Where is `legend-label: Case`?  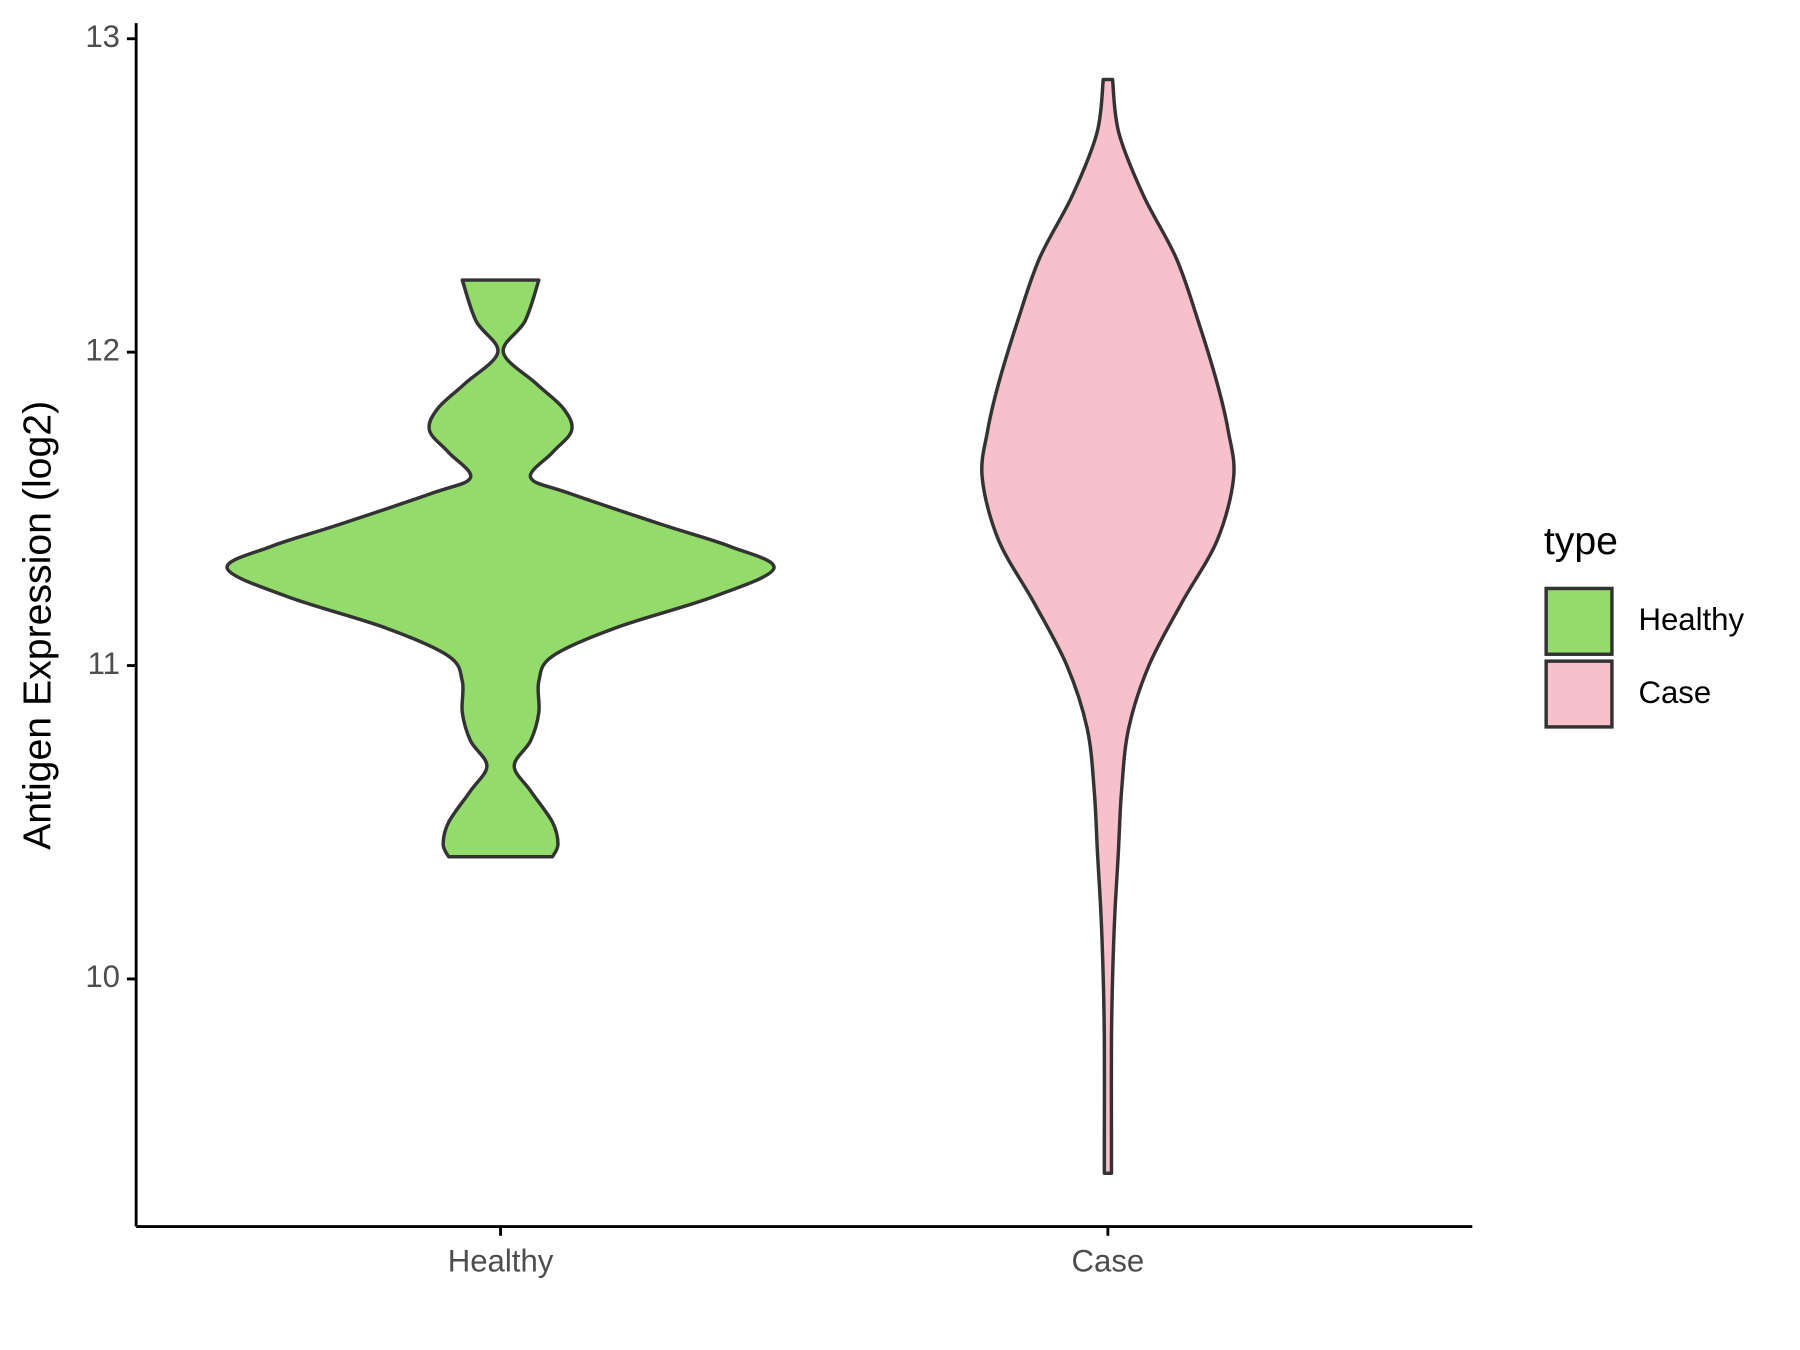
legend-label: Case is located at coordinates (1674, 692).